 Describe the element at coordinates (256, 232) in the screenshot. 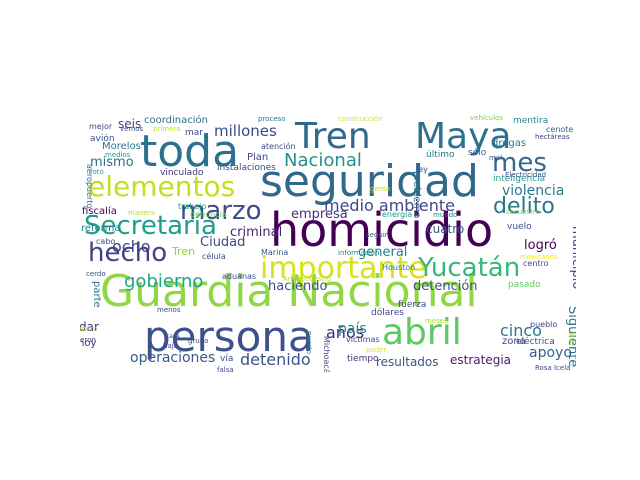

I see `cloud-word: criminal` at that location.